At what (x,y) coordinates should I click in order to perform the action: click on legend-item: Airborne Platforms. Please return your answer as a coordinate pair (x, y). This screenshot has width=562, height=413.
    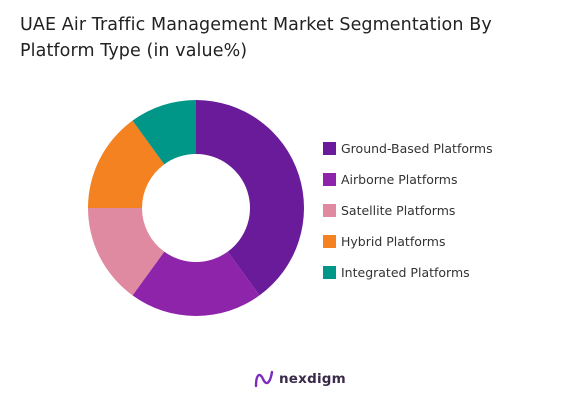
    Looking at the image, I should click on (408, 179).